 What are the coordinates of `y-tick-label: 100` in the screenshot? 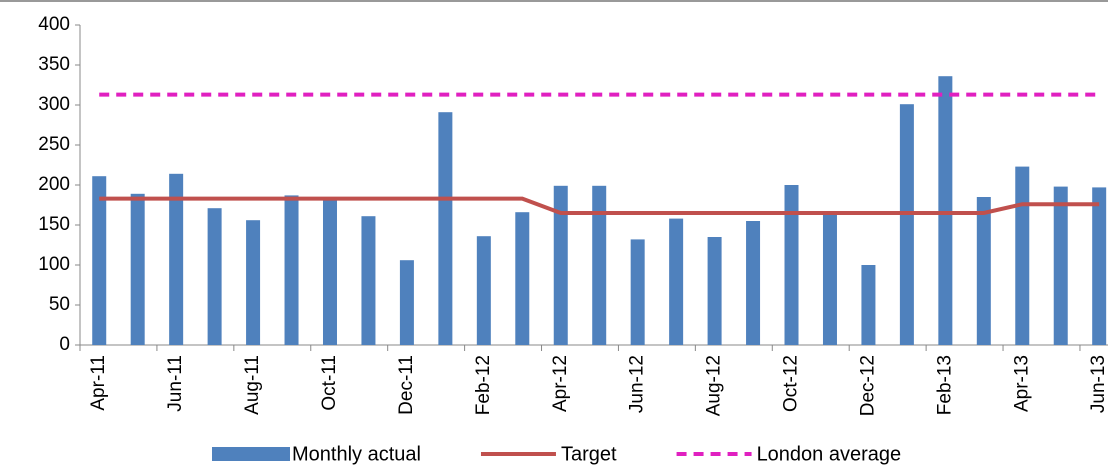 It's located at (54, 264).